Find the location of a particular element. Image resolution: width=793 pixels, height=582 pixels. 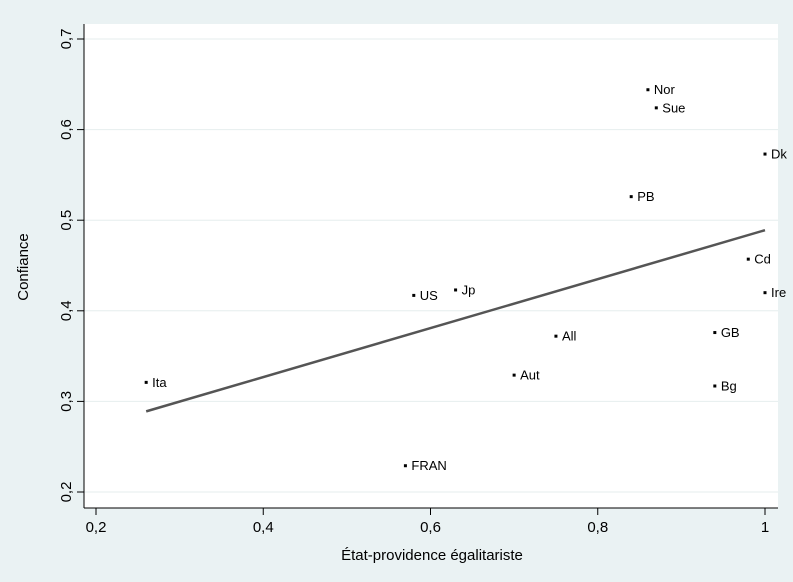

data-point-label: Nor is located at coordinates (665, 89).